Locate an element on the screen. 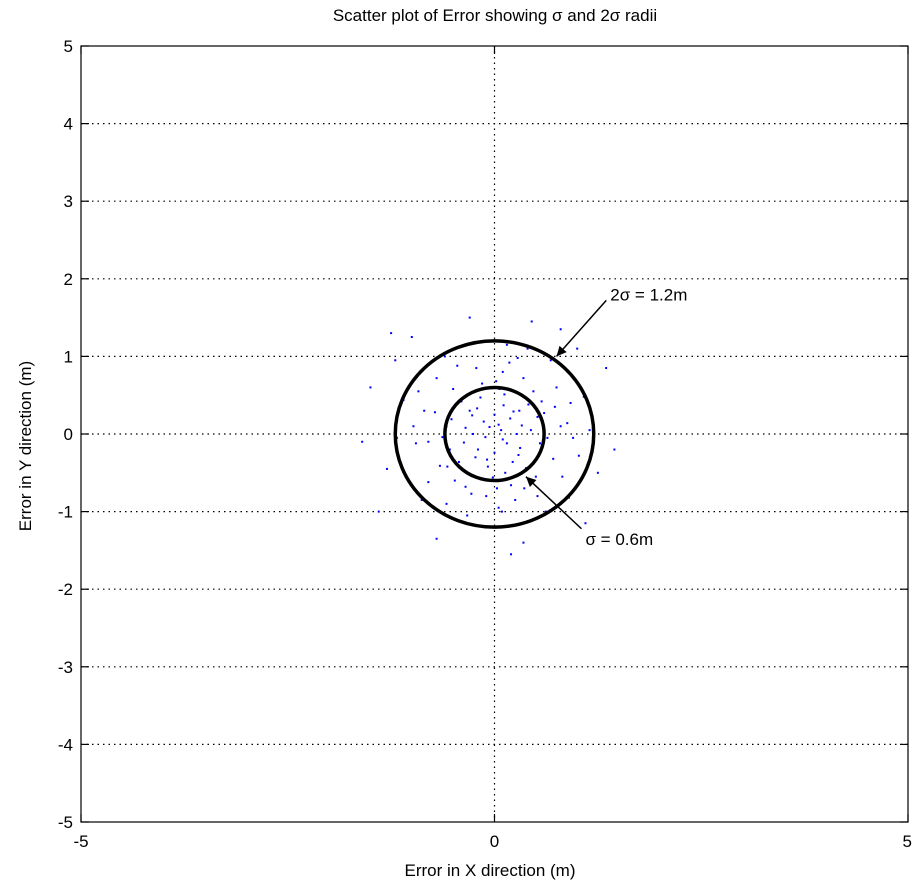  x-axis-label: Error in X direction (m) is located at coordinates (490, 870).